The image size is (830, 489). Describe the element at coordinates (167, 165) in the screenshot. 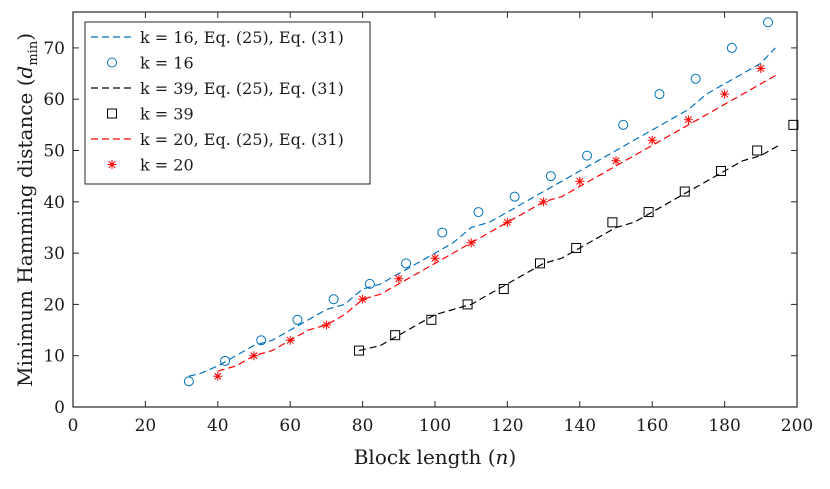

I see `legend-label: k = 20` at that location.